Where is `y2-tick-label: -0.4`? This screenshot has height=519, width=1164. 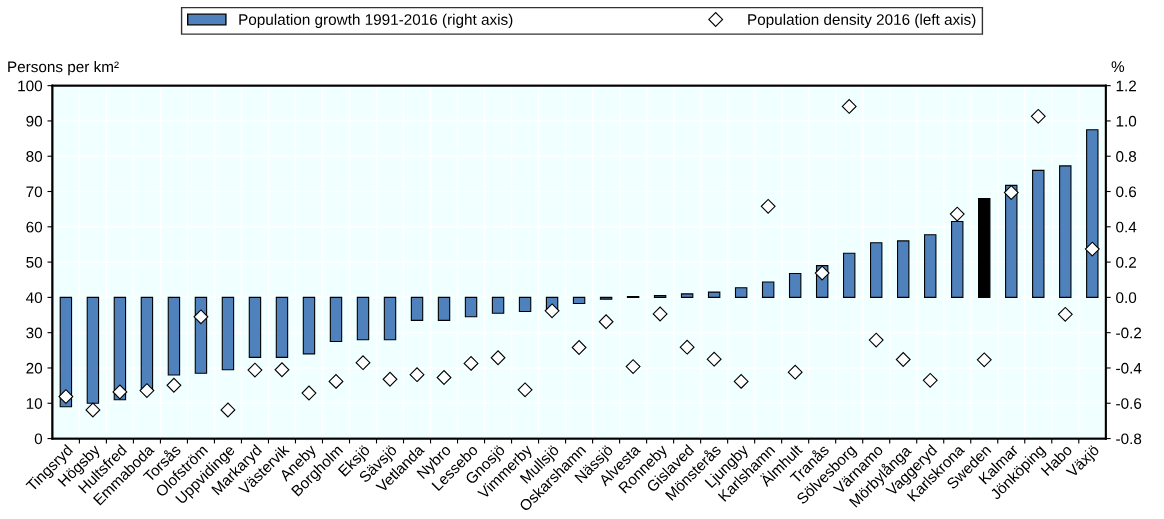
y2-tick-label: -0.4 is located at coordinates (1129, 368).